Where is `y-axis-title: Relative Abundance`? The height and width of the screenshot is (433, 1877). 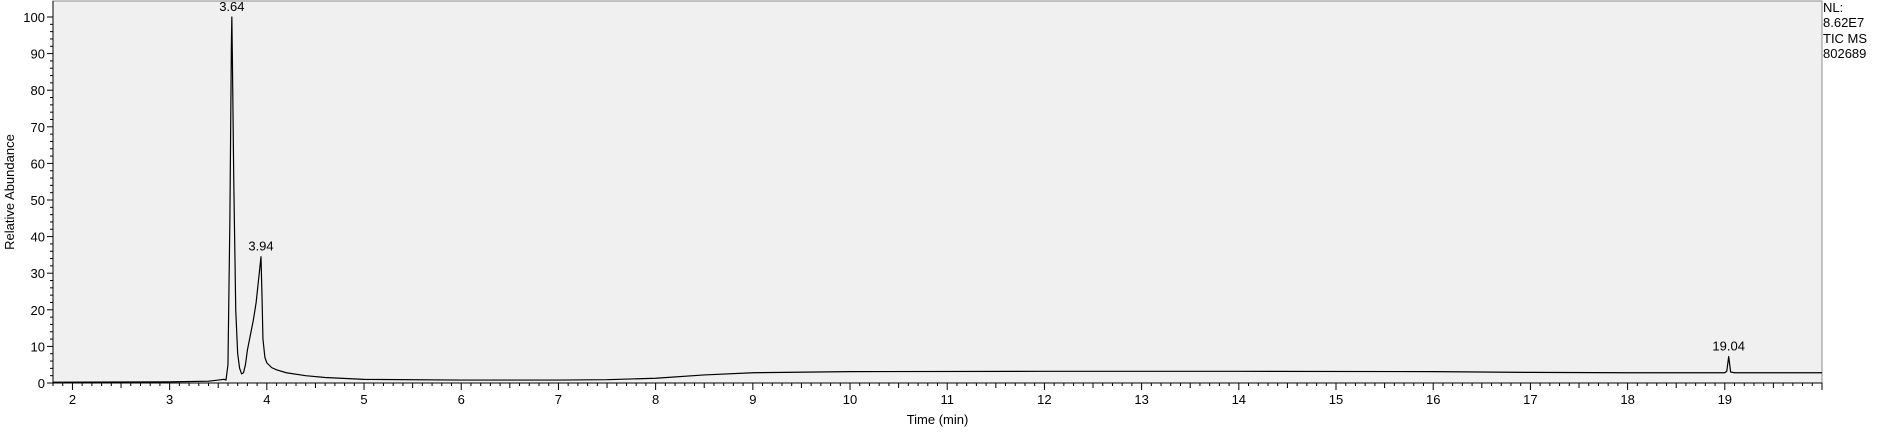 y-axis-title: Relative Abundance is located at coordinates (9, 192).